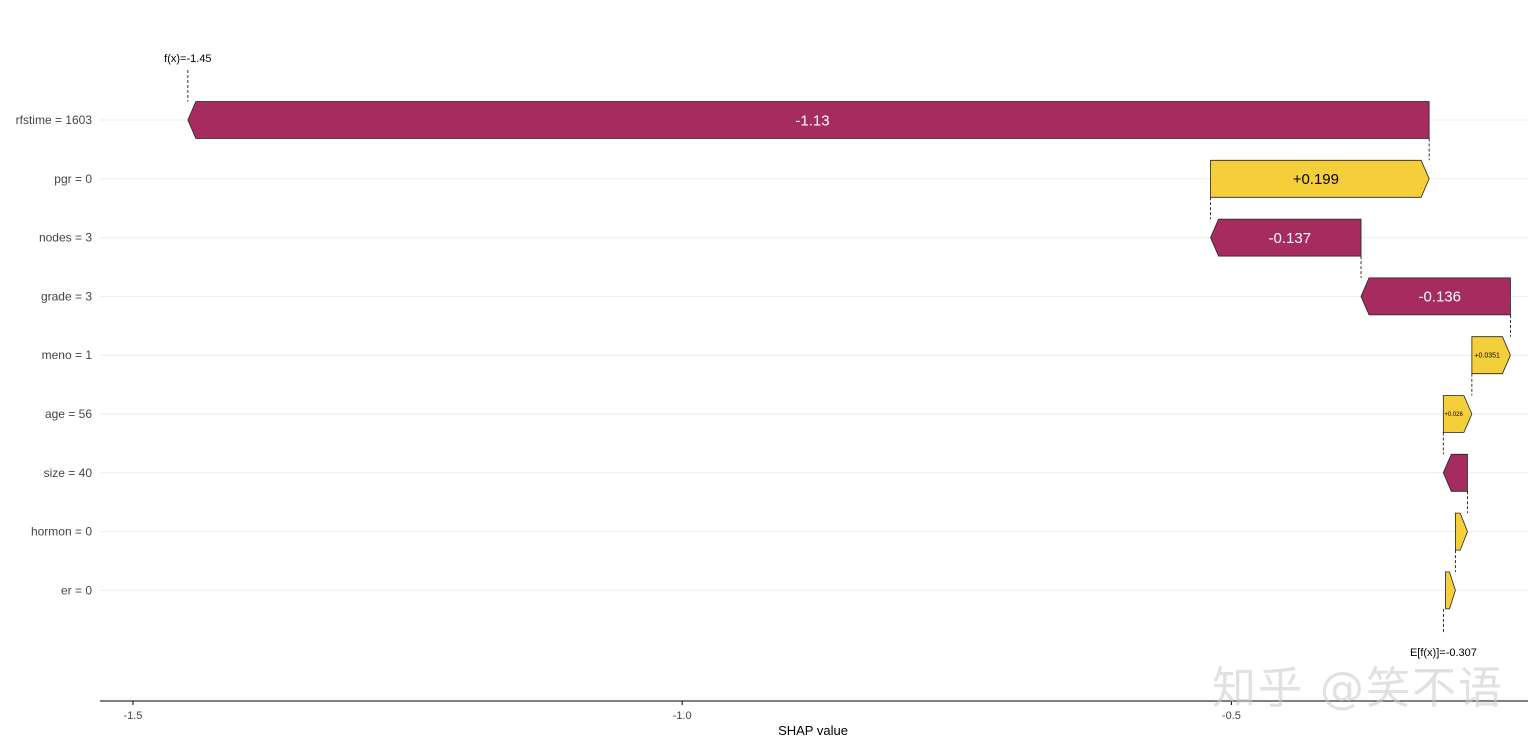 The image size is (1536, 746). What do you see at coordinates (73, 179) in the screenshot?
I see `feature-label: pgr = 0` at bounding box center [73, 179].